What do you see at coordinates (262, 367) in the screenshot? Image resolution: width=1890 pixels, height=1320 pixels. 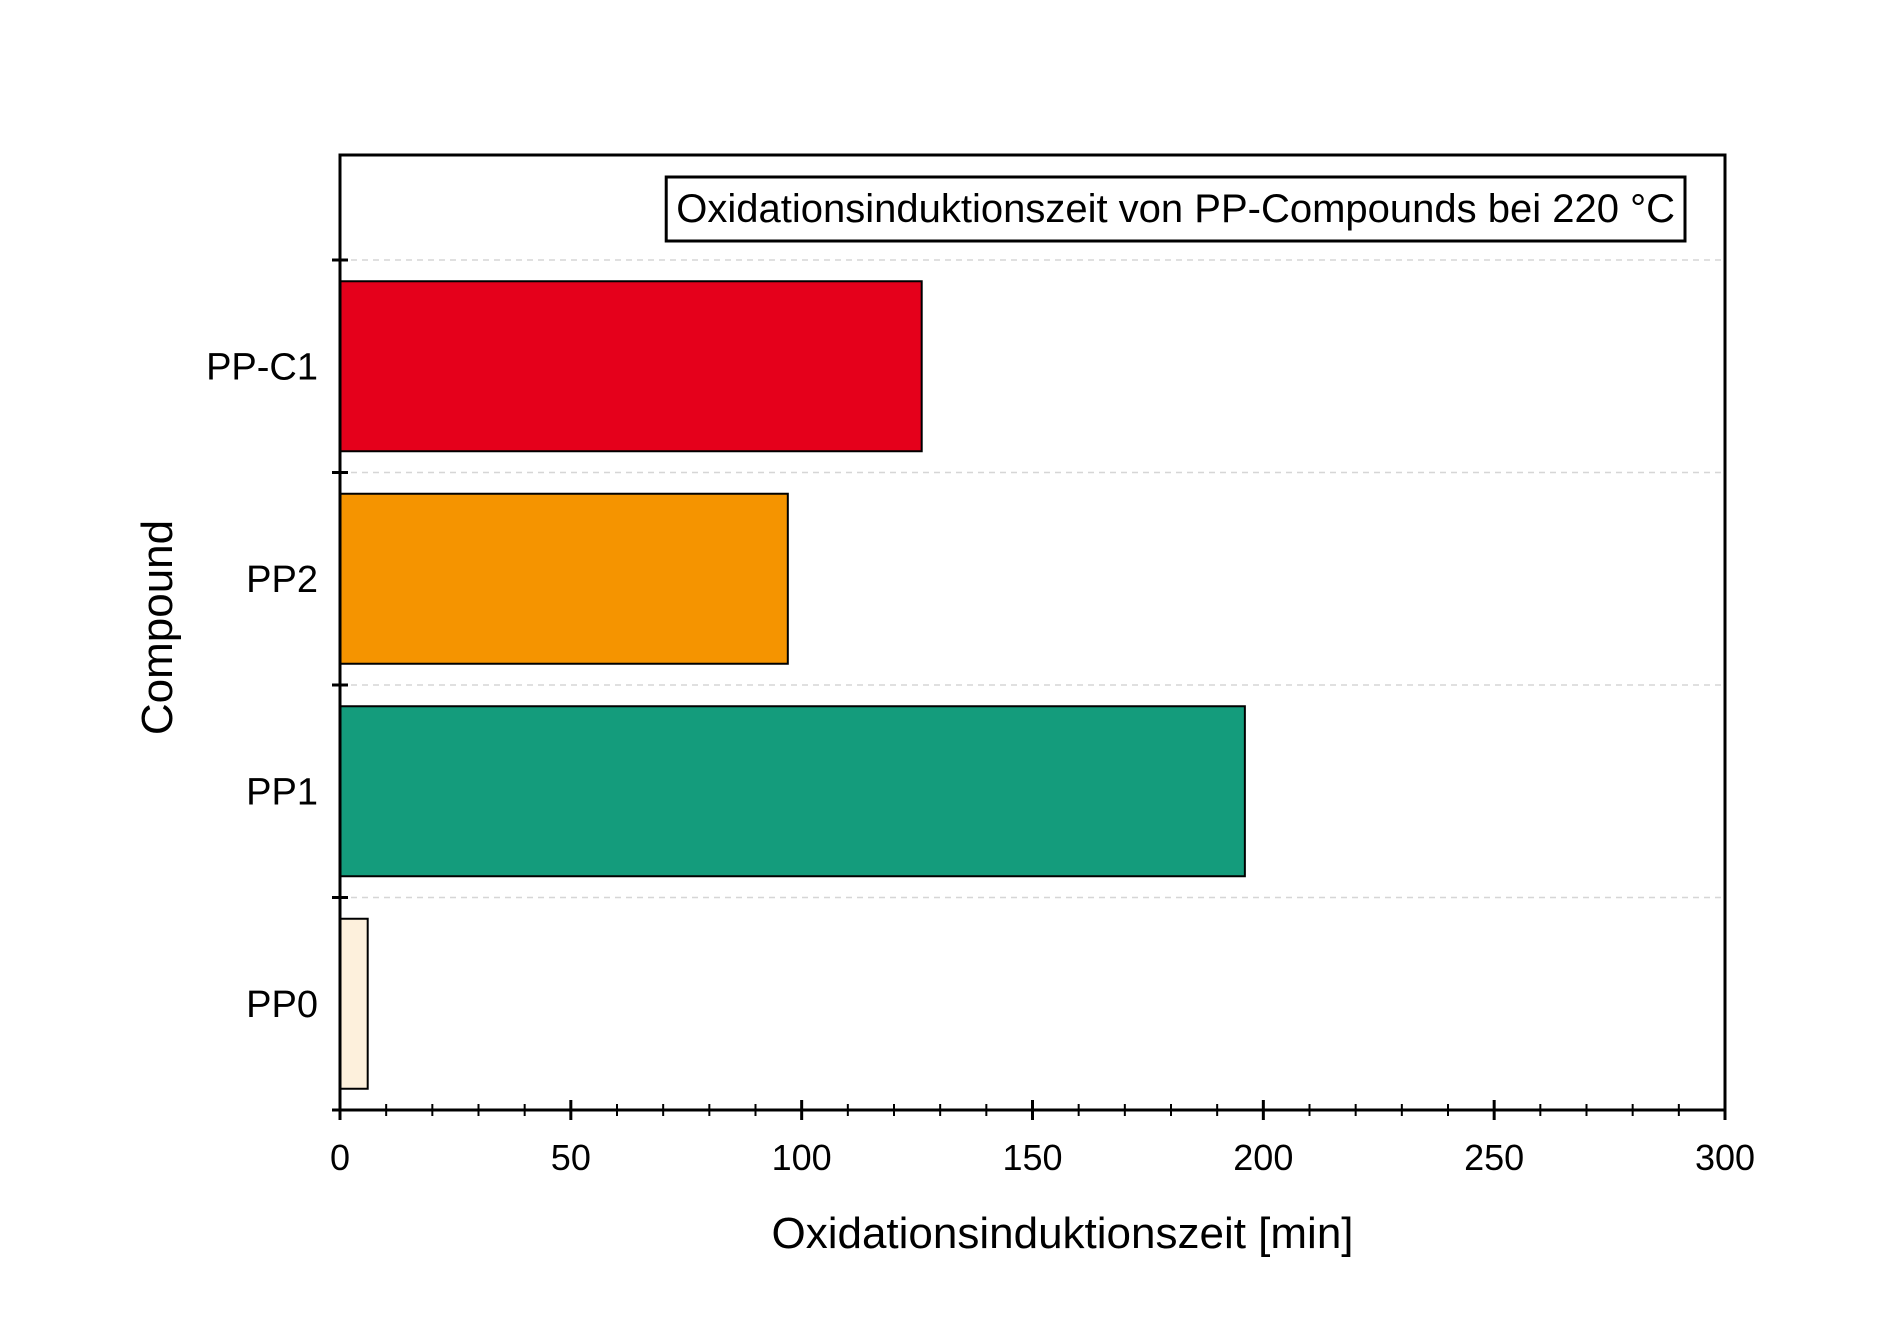 I see `y-tick-label: PP-C1` at bounding box center [262, 367].